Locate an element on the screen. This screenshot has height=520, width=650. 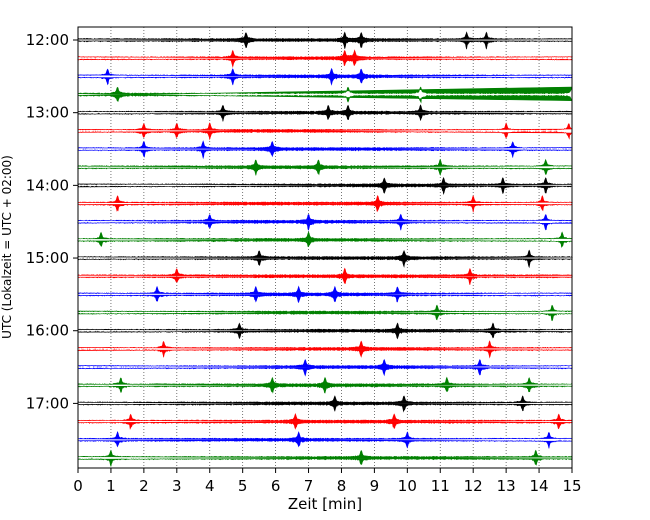
x-axis-label: Zeit [min] is located at coordinates (325, 504).